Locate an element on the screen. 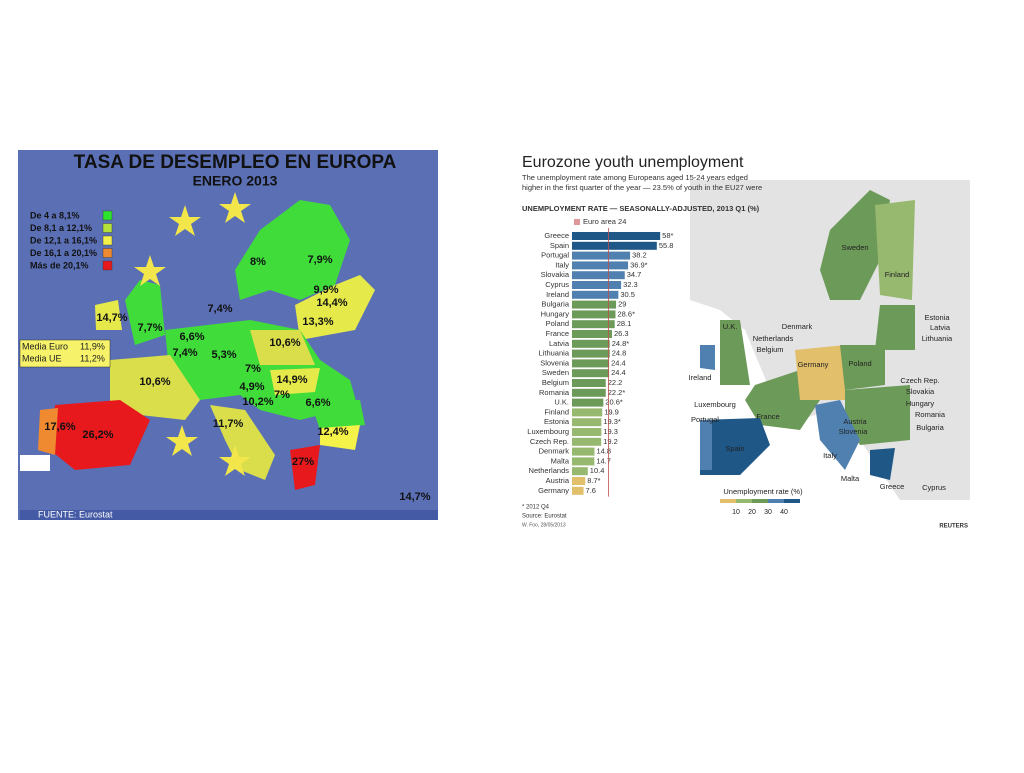 The width and height of the screenshot is (1024, 773). legend-label: De 12,1 a 16,1% is located at coordinates (63, 240).